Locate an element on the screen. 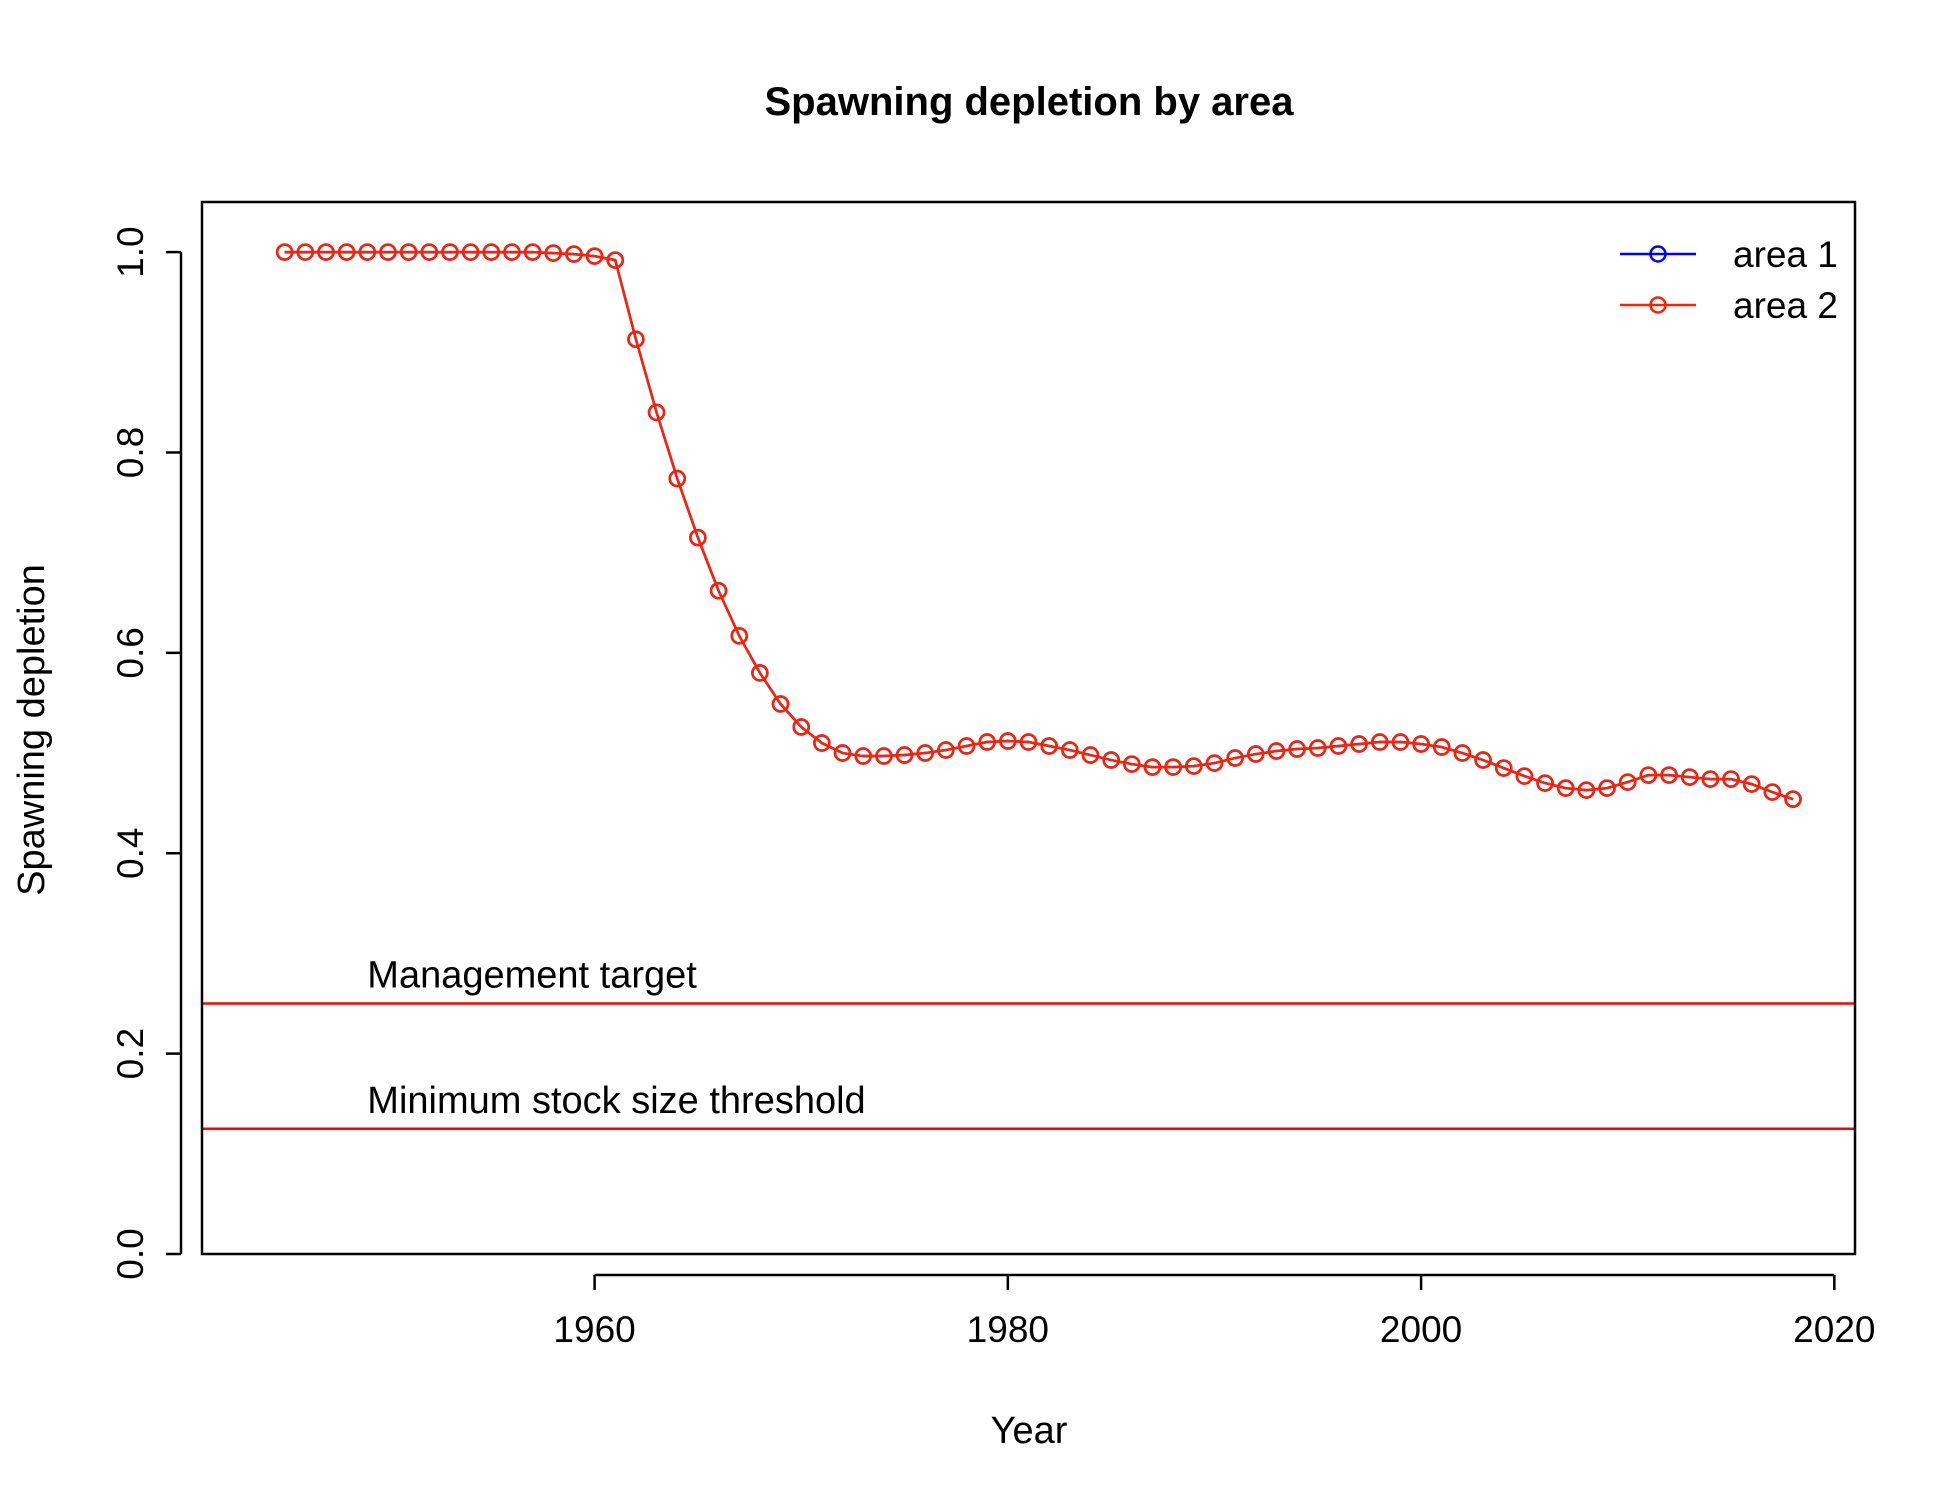 The width and height of the screenshot is (1950, 1500). x-tick-label: 1980 is located at coordinates (1008, 1329).